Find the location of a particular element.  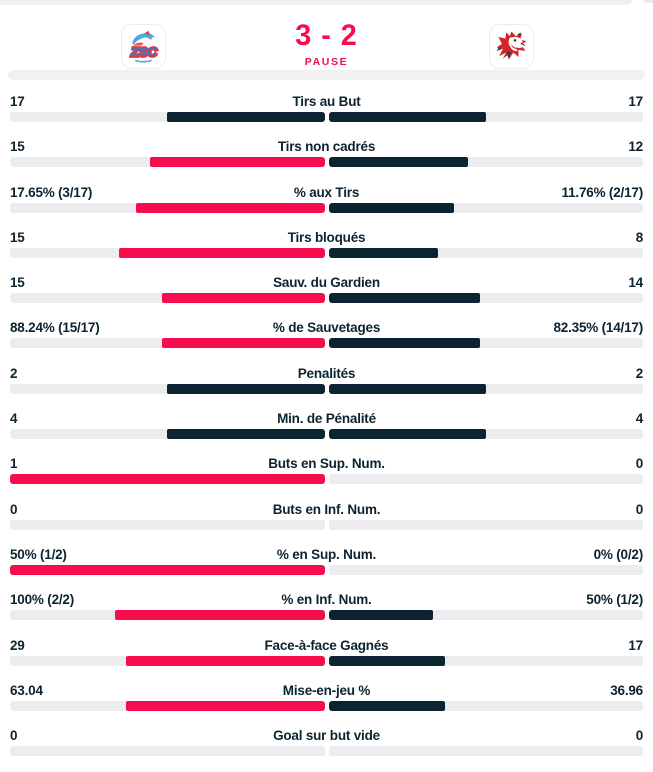

home-value: 50% (1/2) is located at coordinates (38, 554).